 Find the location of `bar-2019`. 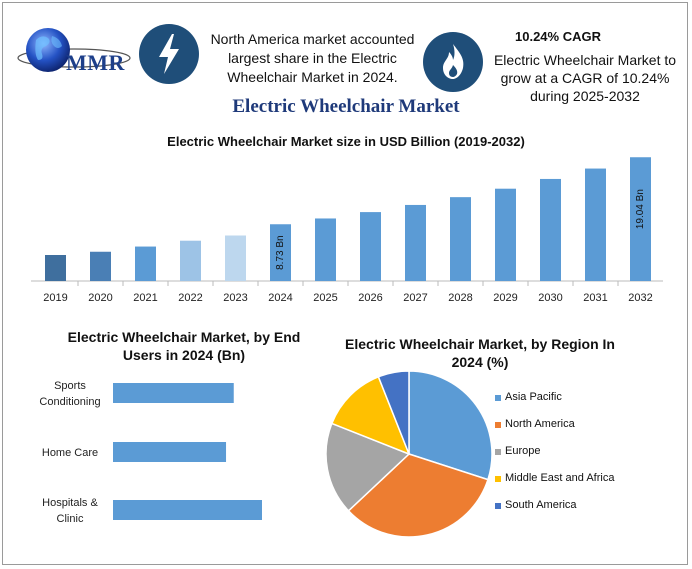

bar-2019 is located at coordinates (55, 268).